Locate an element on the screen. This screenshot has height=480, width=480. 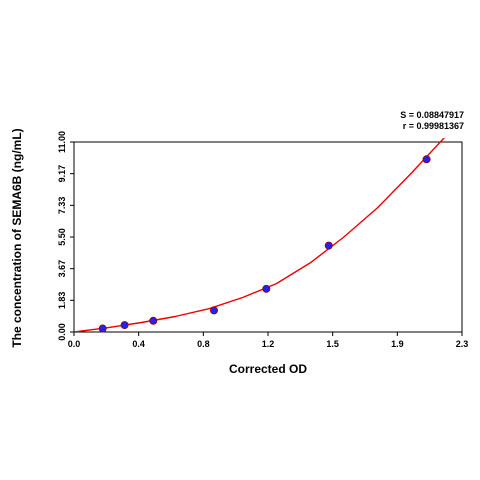
x-tick-label: 2.3 is located at coordinates (462, 344).